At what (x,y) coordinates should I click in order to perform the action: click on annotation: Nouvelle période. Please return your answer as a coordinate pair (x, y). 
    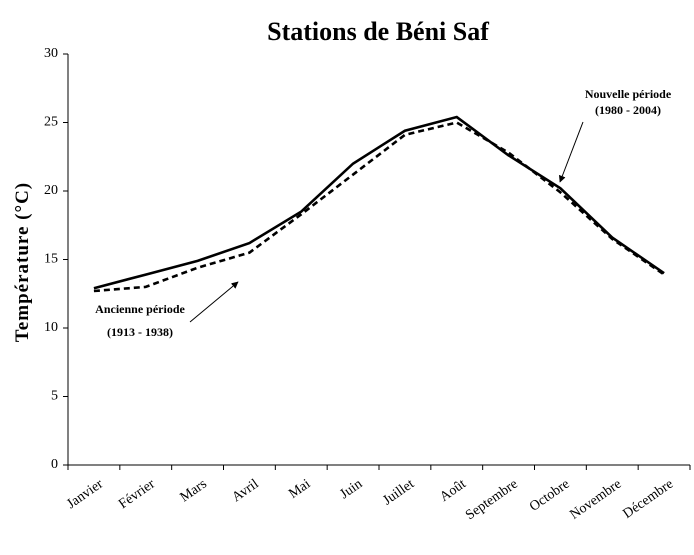
    Looking at the image, I should click on (628, 94).